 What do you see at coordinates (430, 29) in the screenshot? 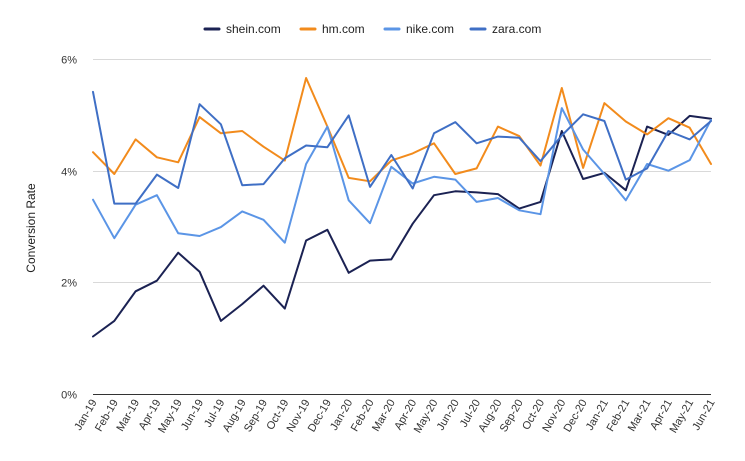
I see `legend-label: nike.com` at bounding box center [430, 29].